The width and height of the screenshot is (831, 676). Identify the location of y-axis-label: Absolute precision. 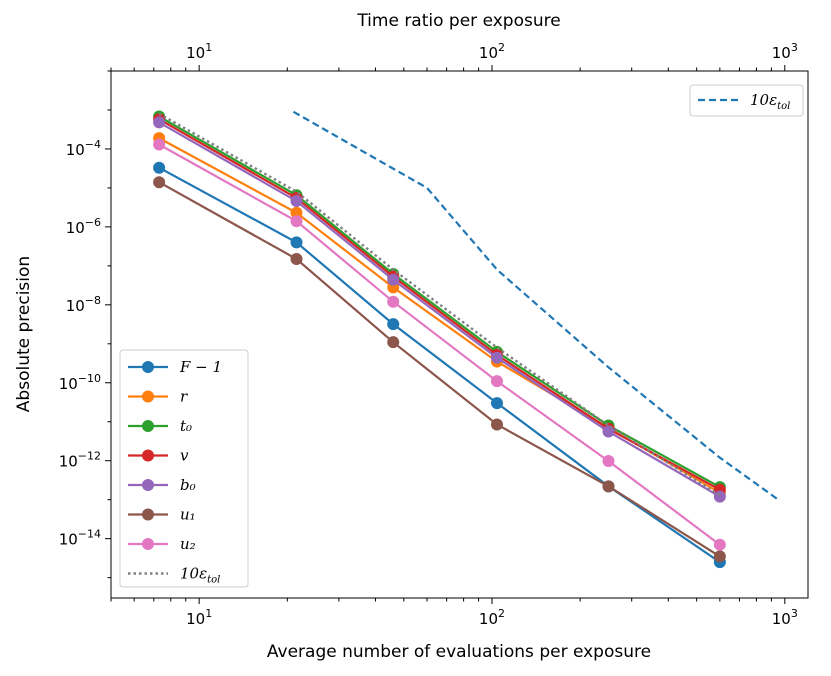
(24, 334).